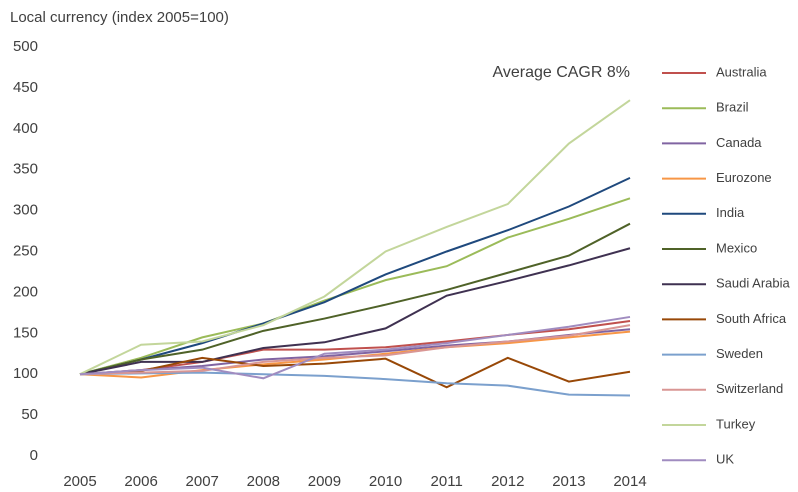  What do you see at coordinates (629, 481) in the screenshot?
I see `x-tick-label: 2014` at bounding box center [629, 481].